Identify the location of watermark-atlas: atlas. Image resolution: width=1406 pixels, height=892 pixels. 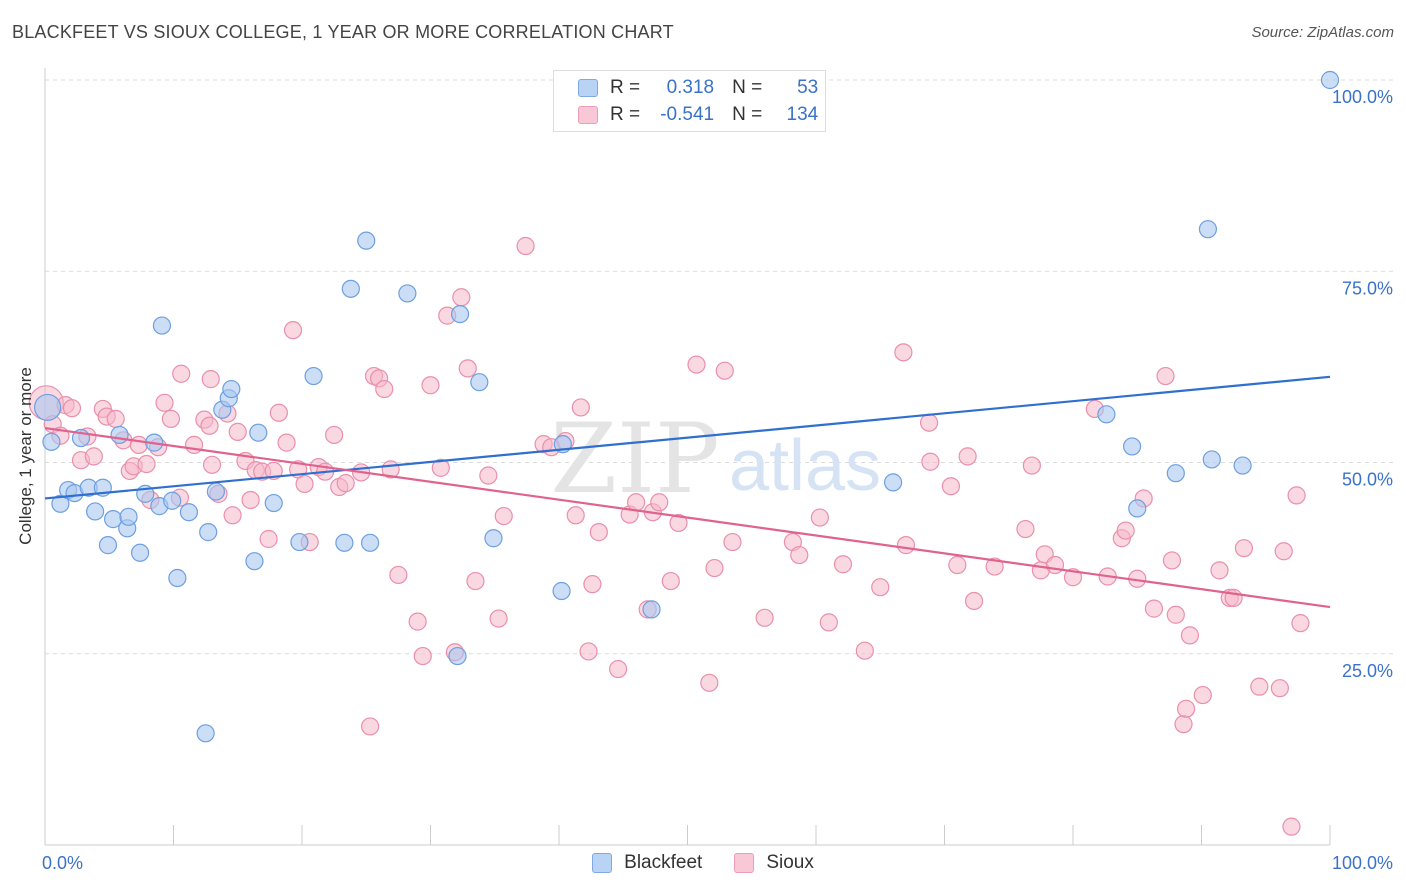
(805, 466).